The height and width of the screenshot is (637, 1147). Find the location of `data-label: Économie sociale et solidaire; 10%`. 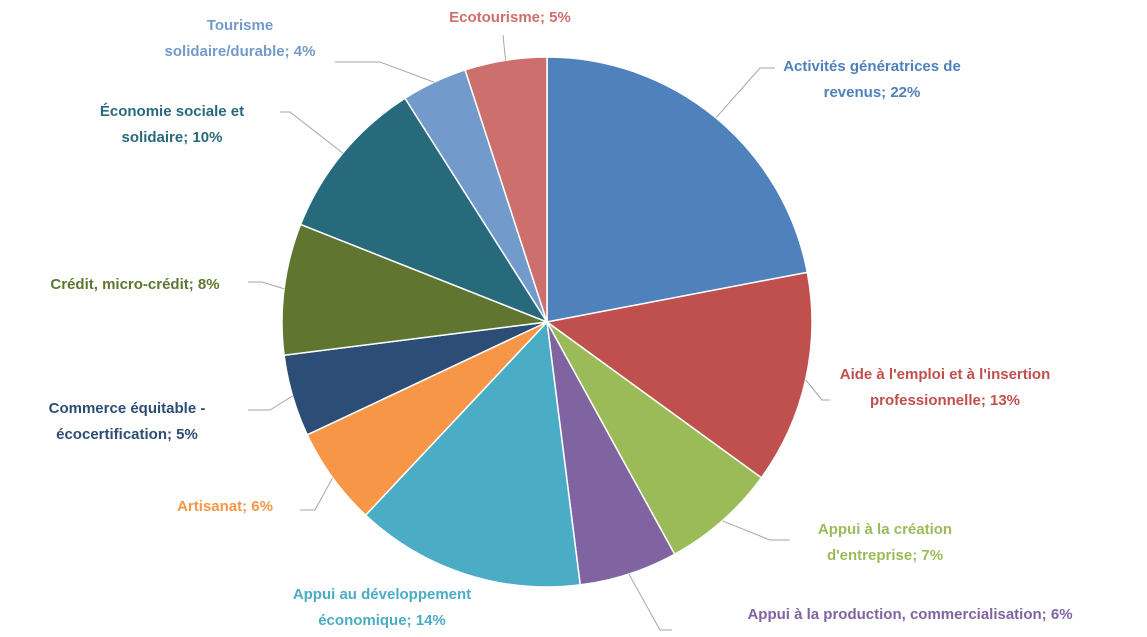

data-label: Économie sociale et solidaire; 10% is located at coordinates (172, 125).